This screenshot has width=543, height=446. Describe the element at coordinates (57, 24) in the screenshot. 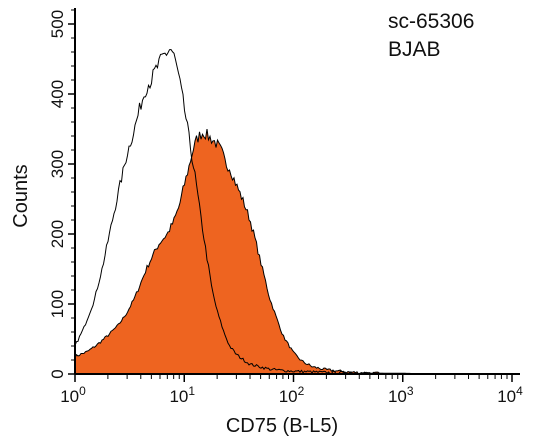

I see `y-tick-label: 500` at that location.